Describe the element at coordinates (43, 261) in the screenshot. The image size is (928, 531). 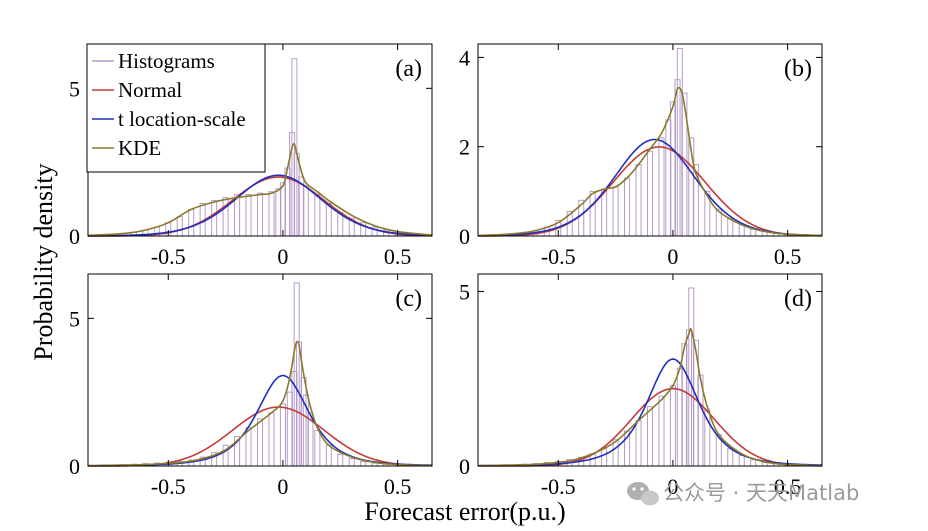
I see `y-axis-label: Probability density` at that location.